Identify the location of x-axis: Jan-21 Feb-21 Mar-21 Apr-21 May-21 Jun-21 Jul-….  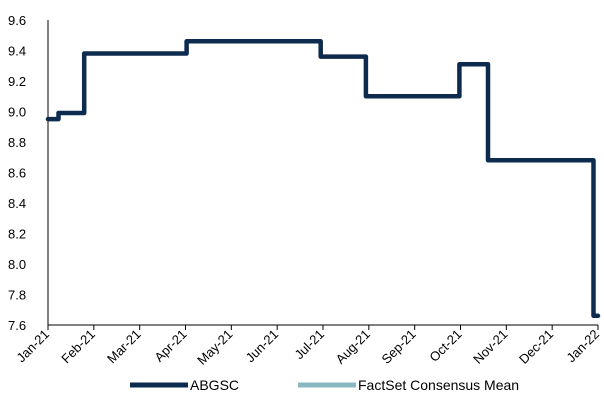
(307, 346).